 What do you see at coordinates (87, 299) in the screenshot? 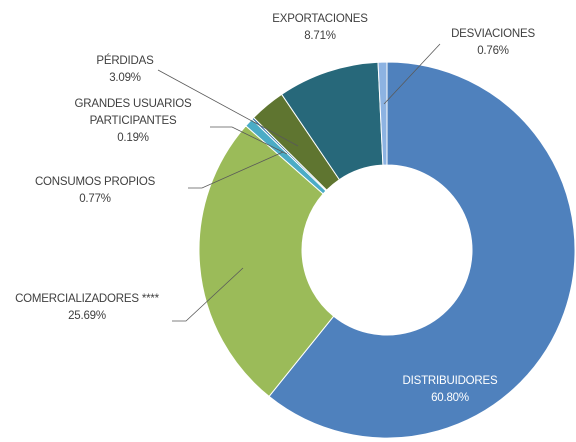
I see `category-label: COMERCIALIZADORES ****` at bounding box center [87, 299].